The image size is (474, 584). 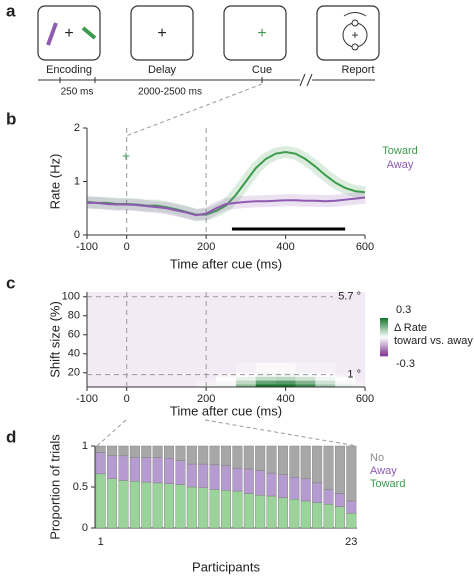 What do you see at coordinates (226, 263) in the screenshot?
I see `x-axis-label: Time after cue (ms)` at bounding box center [226, 263].